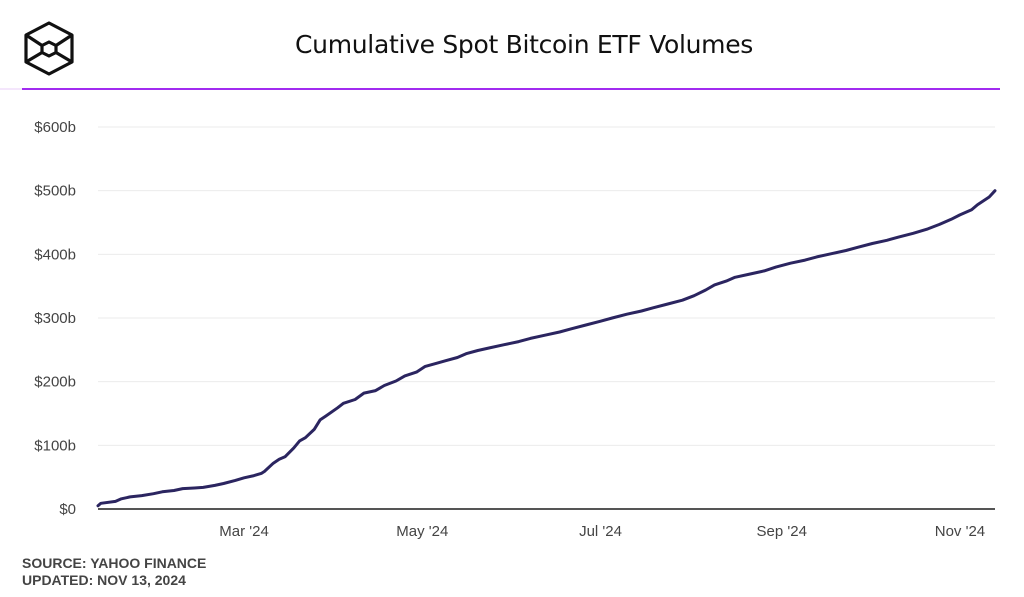 This screenshot has width=1024, height=597. I want to click on header-divider, so click(511, 89).